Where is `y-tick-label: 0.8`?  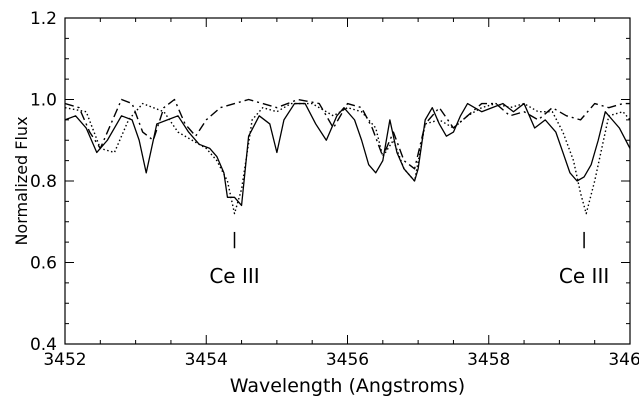 y-tick-label: 0.8 is located at coordinates (43, 182).